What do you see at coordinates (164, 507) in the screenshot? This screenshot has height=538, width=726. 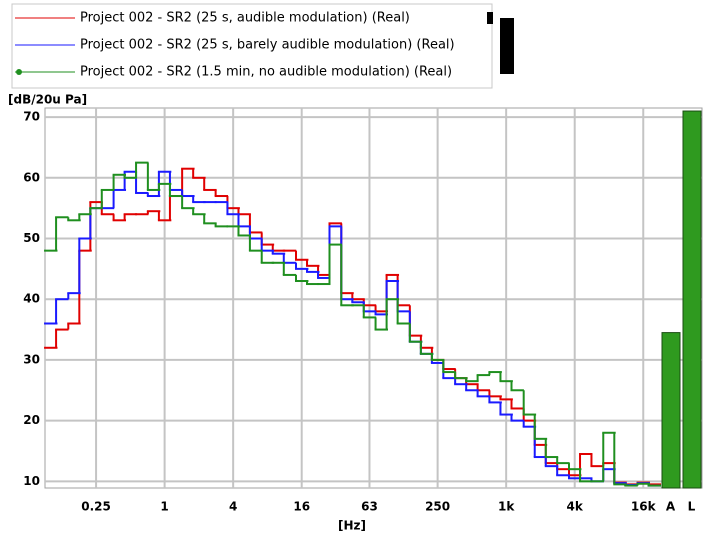 I see `x-tick-label: 1` at bounding box center [164, 507].